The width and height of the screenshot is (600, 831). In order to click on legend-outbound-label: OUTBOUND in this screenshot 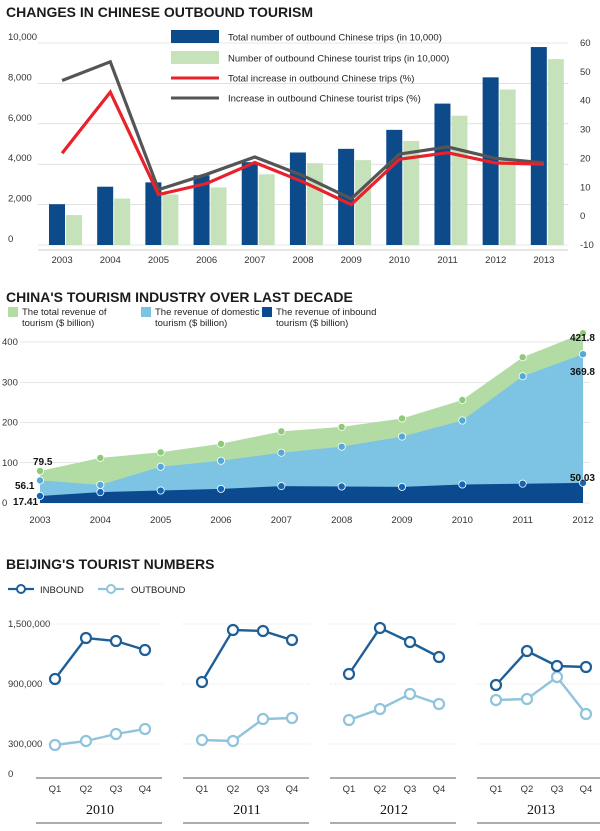, I will do `click(158, 590)`.